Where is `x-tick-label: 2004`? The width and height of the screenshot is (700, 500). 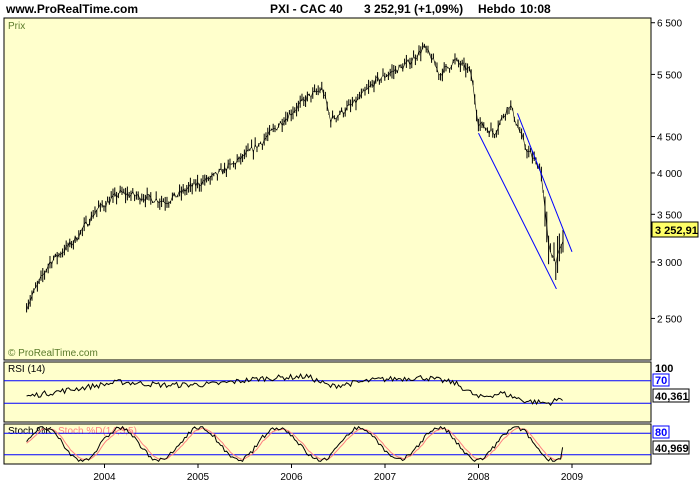
x-tick-label: 2004 is located at coordinates (104, 477).